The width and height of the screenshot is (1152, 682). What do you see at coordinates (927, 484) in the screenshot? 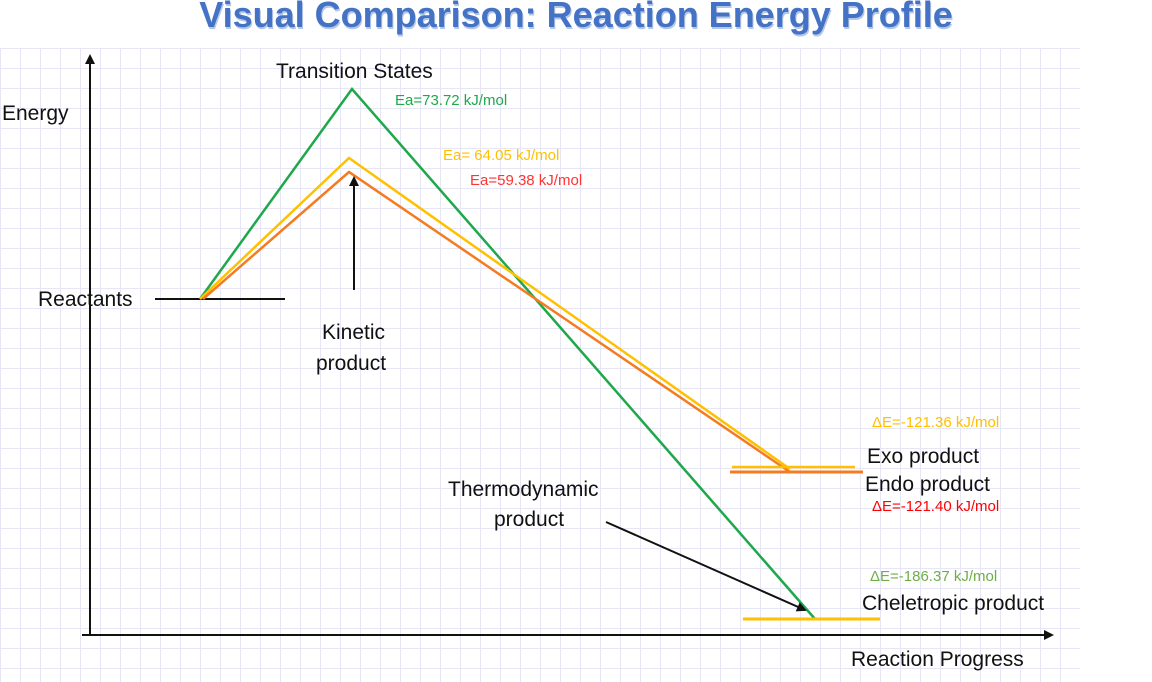
I see `endo-product-label: Endo product` at bounding box center [927, 484].